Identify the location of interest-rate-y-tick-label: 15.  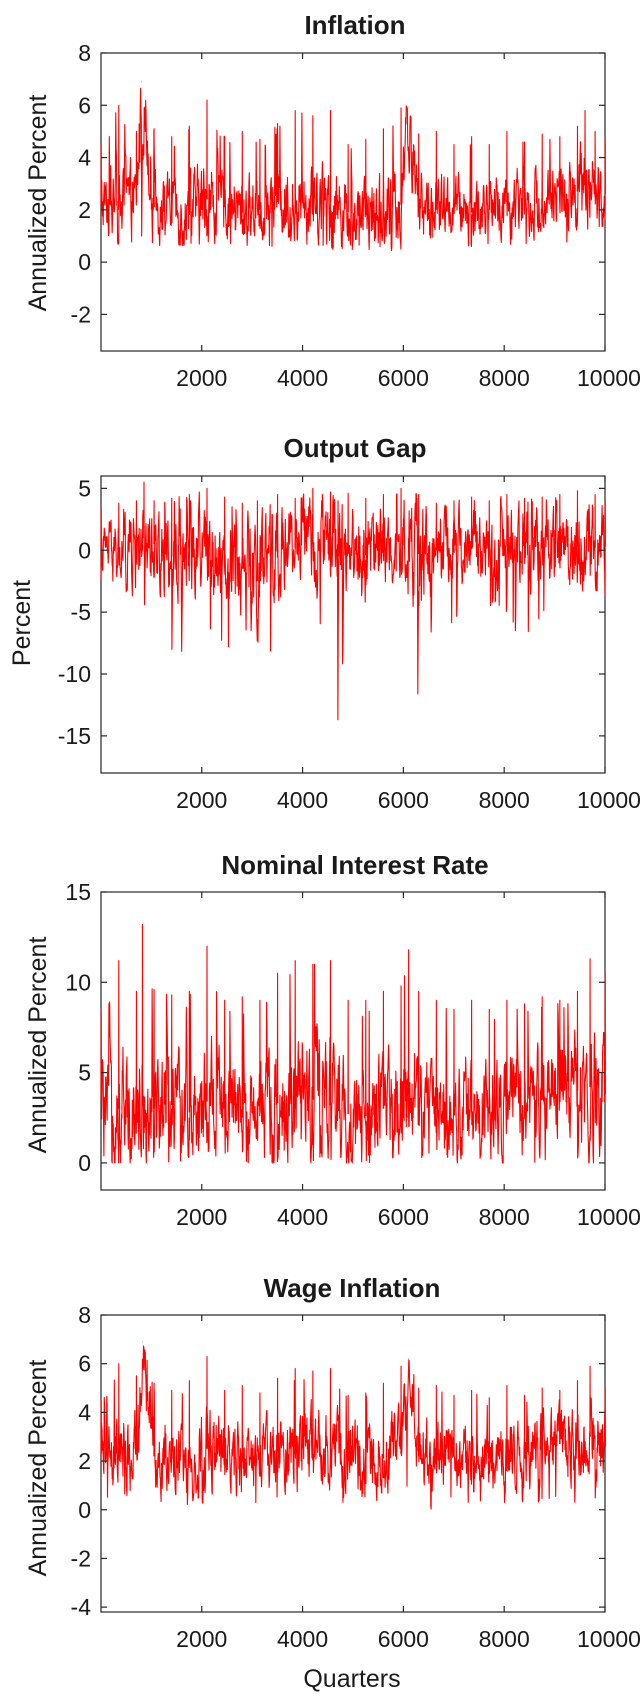
(78, 892).